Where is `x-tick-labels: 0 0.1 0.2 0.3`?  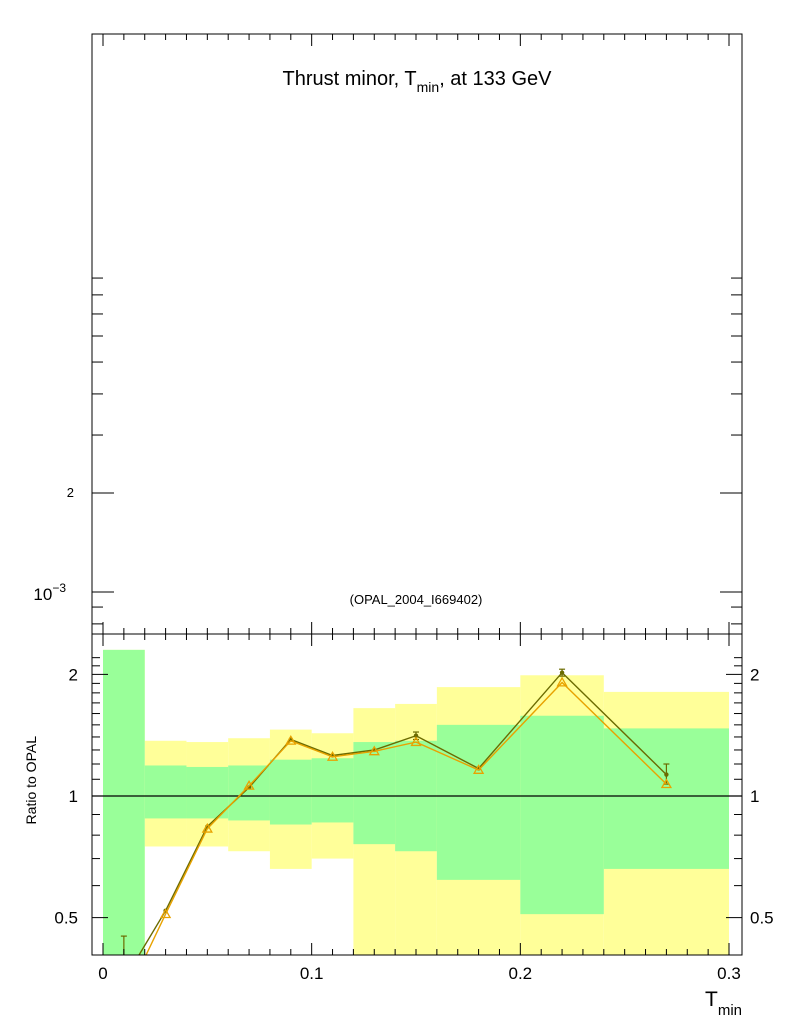 x-tick-labels: 0 0.1 0.2 0.3 is located at coordinates (419, 973).